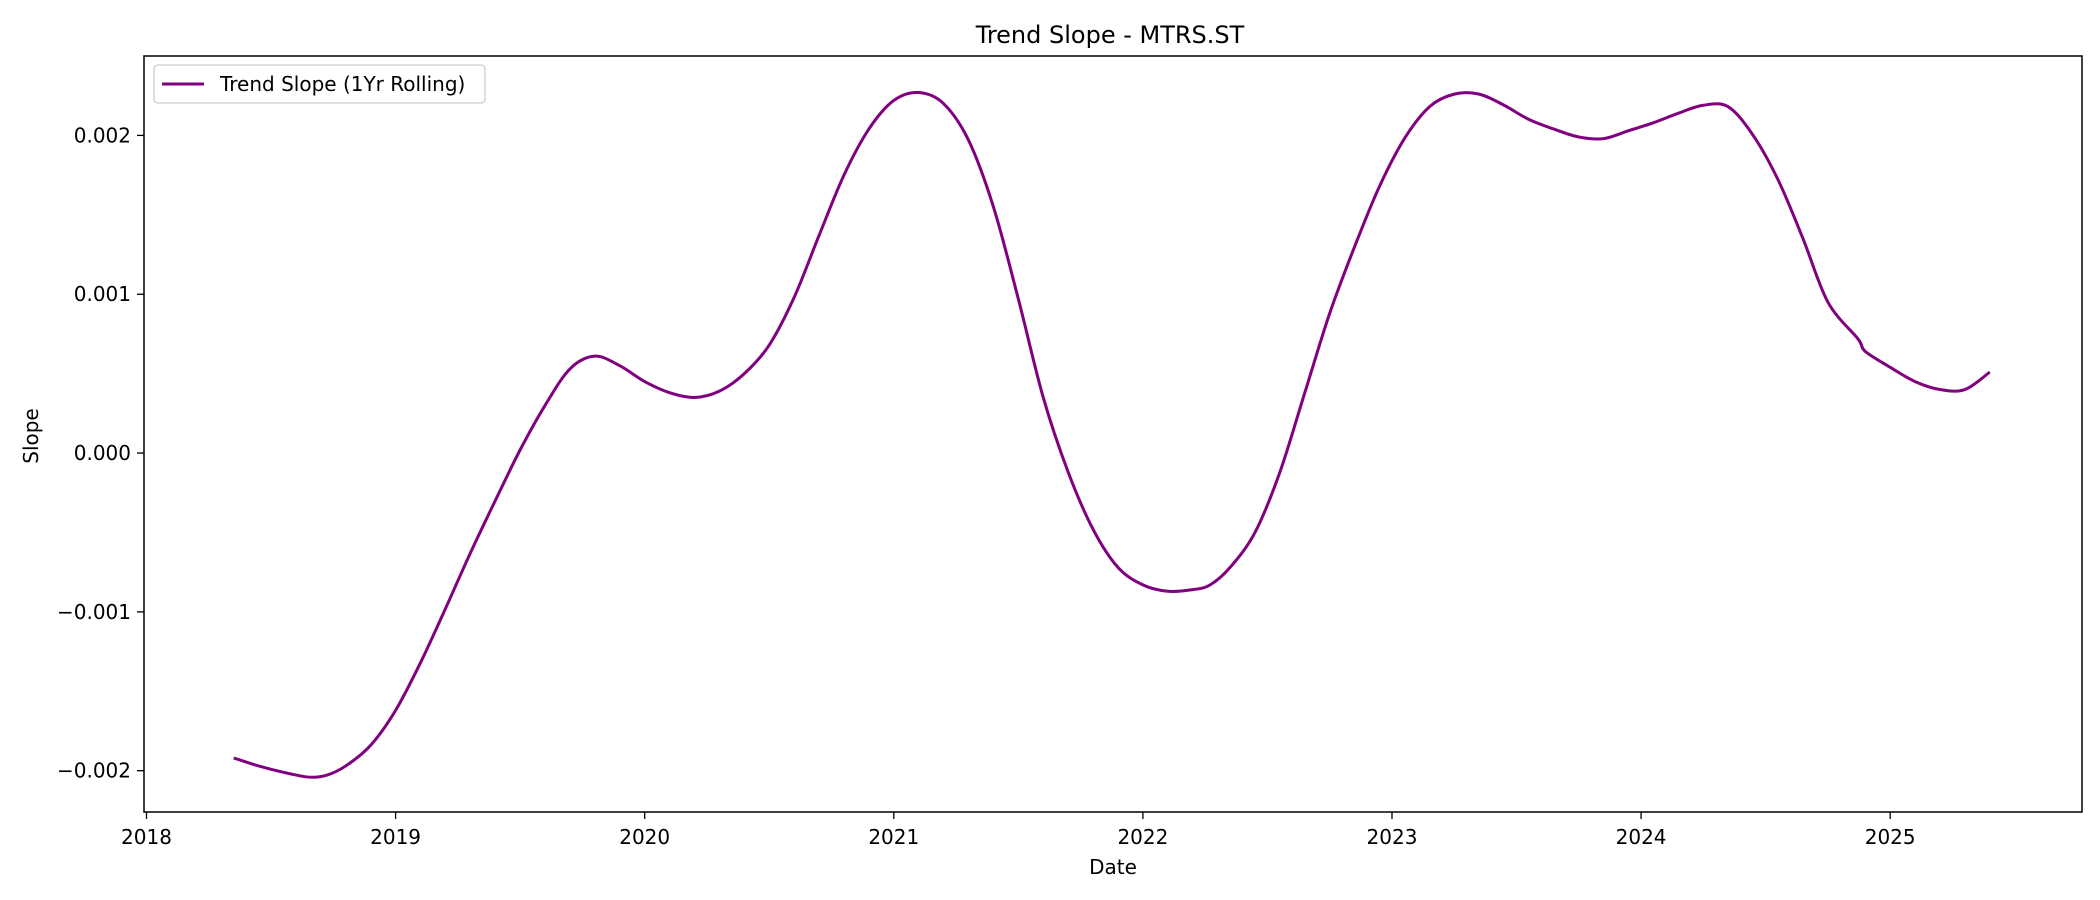  I want to click on y-tick-label: −0.001, so click(94, 612).